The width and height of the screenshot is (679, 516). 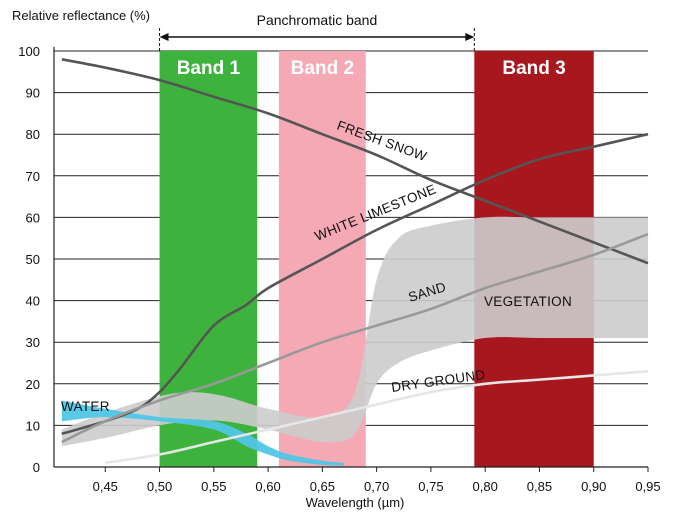 What do you see at coordinates (322, 486) in the screenshot?
I see `x-tick-label-4: 0,65` at bounding box center [322, 486].